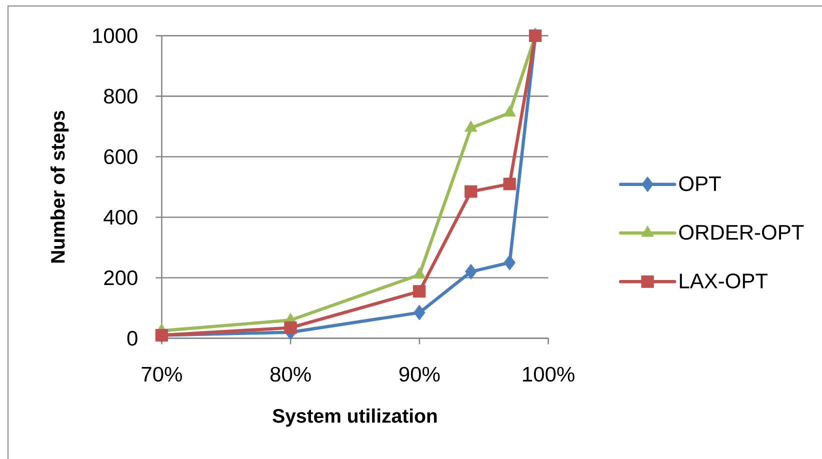  Describe the element at coordinates (115, 36) in the screenshot. I see `y-tick-label: 1000` at that location.